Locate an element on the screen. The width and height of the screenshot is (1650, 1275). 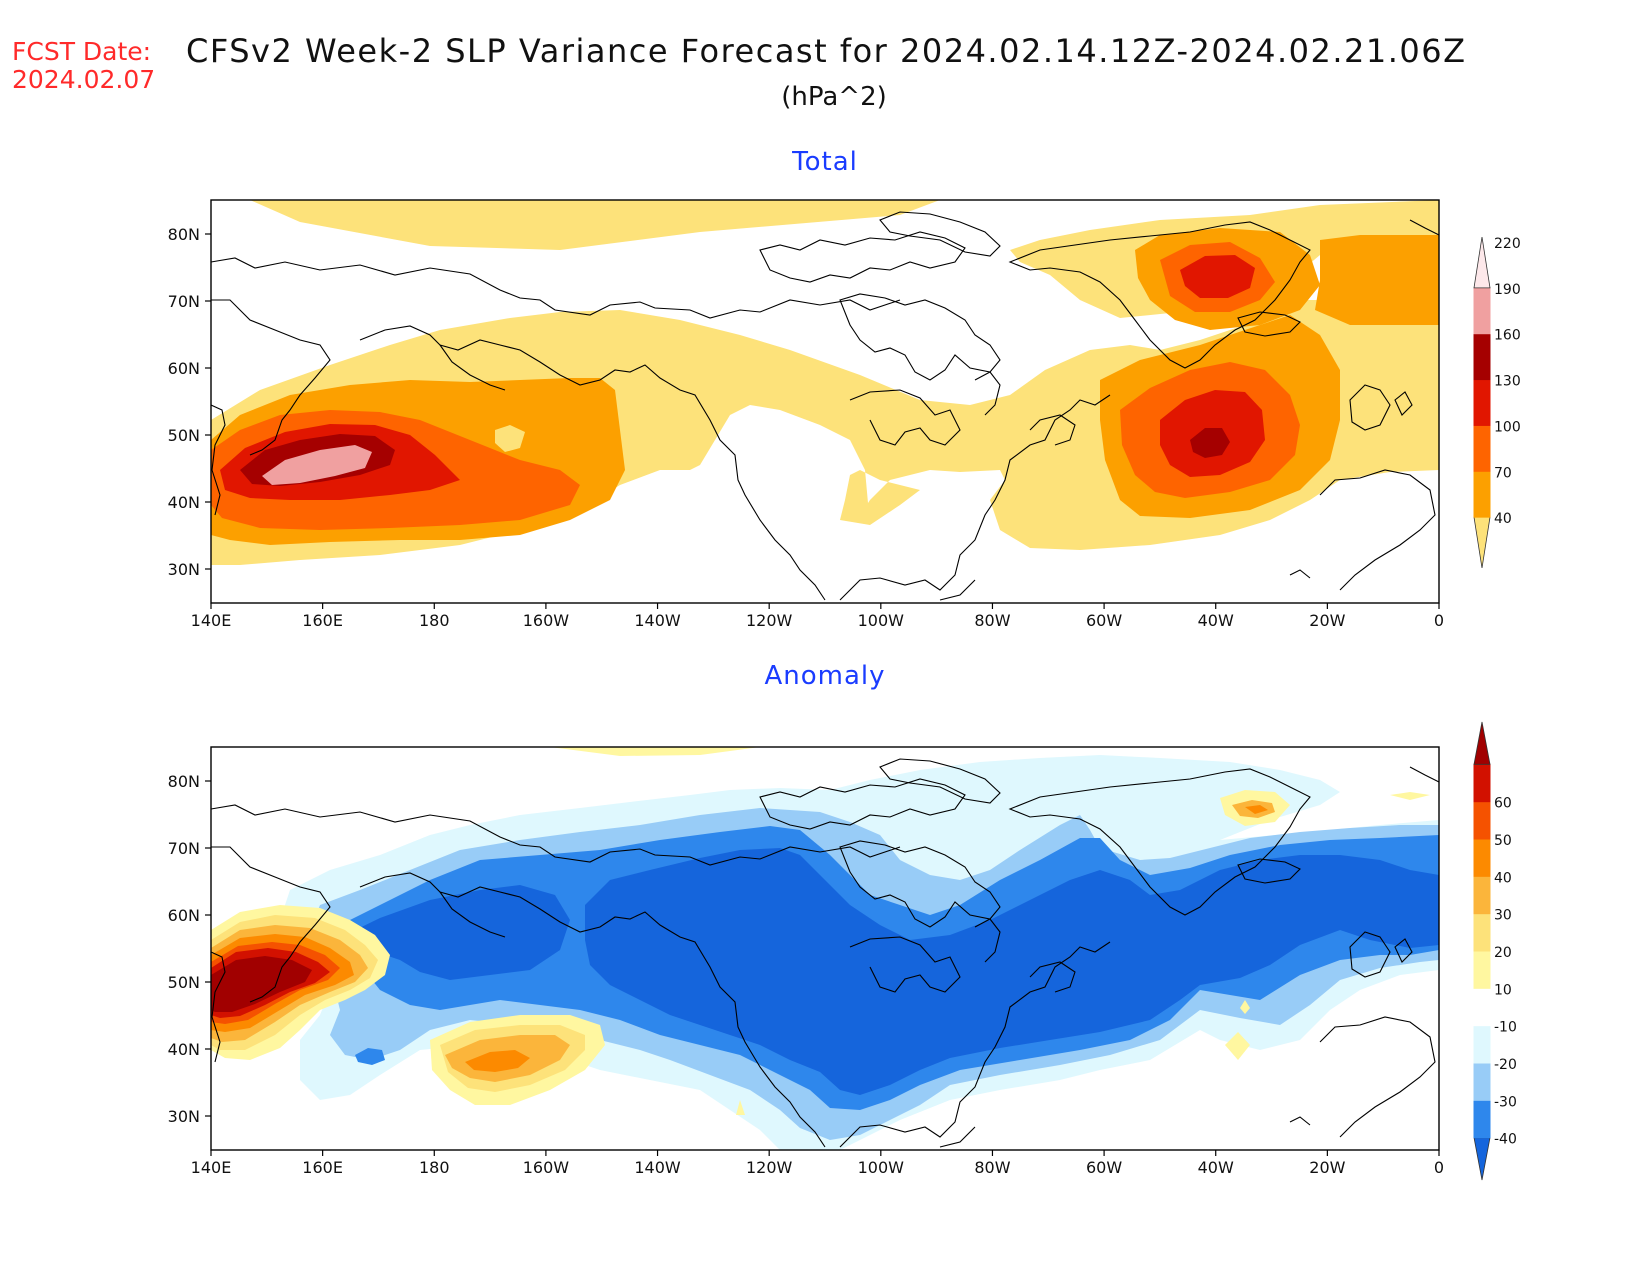
total-lat-label: 40N is located at coordinates (184, 502).